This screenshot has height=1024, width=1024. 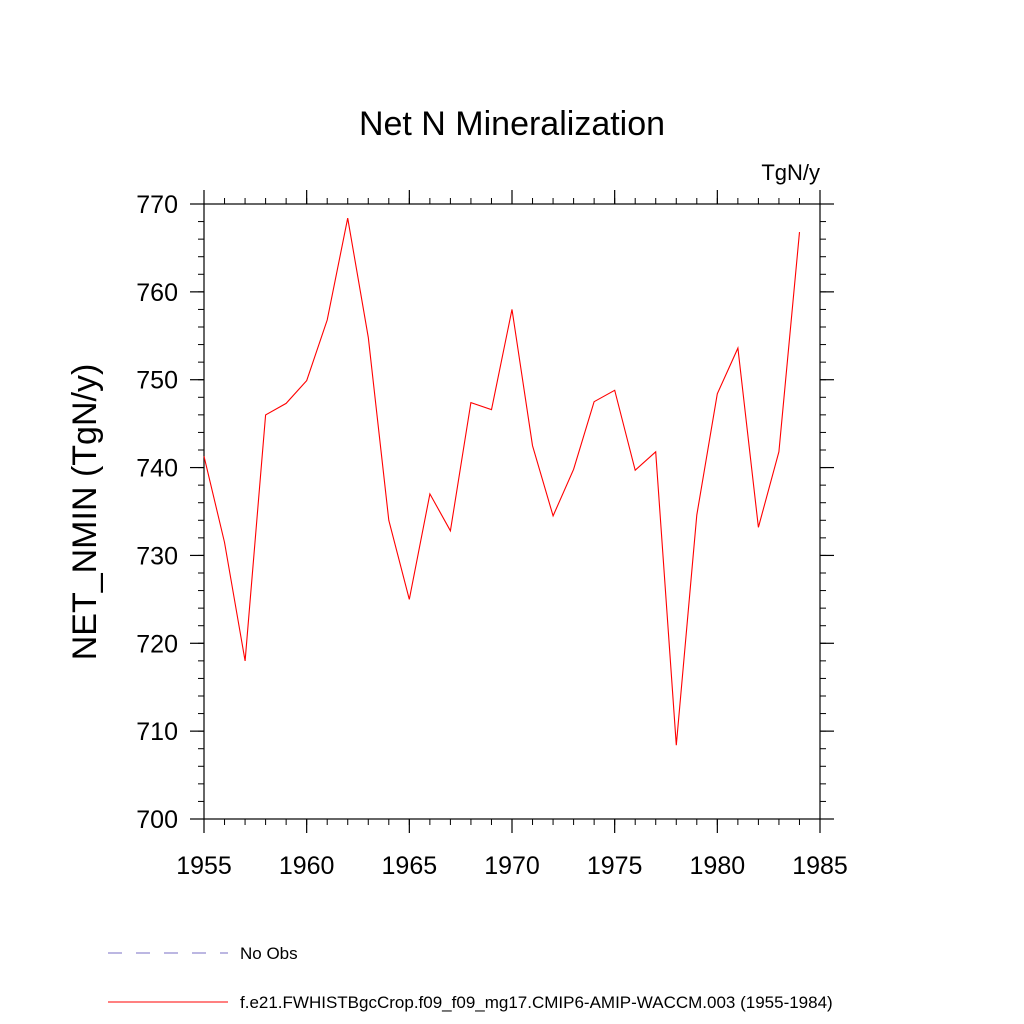 What do you see at coordinates (615, 866) in the screenshot?
I see `x-tick-label: 1975` at bounding box center [615, 866].